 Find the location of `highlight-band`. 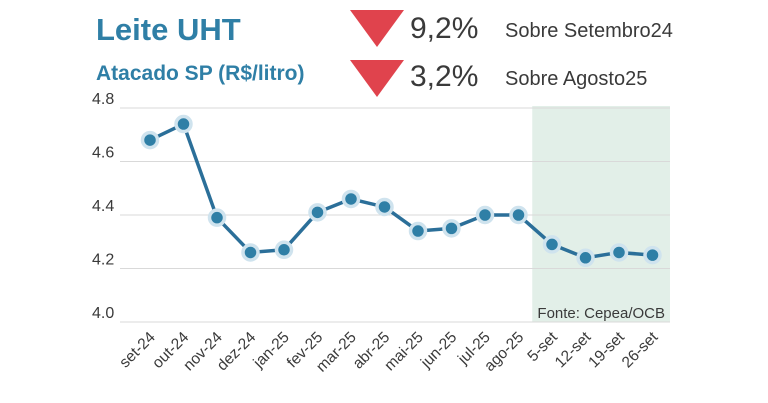

highlight-band is located at coordinates (601, 214).